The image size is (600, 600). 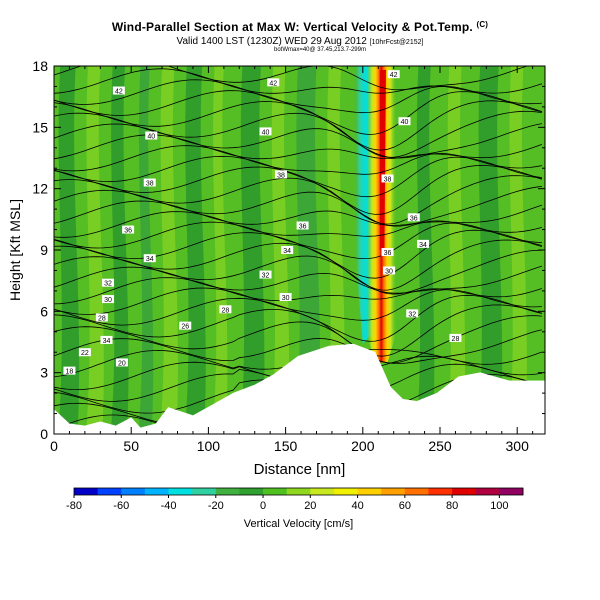 I want to click on isentrope-value: 22, so click(x=85, y=353).